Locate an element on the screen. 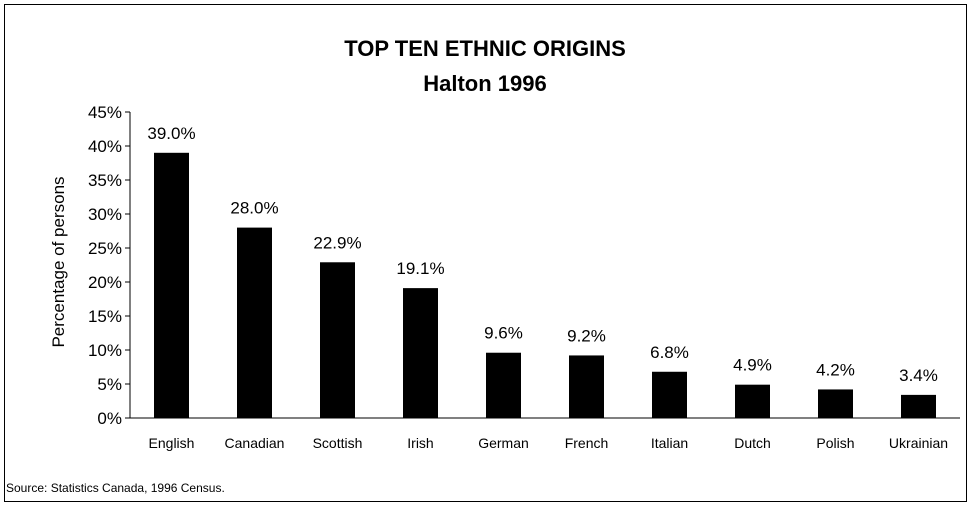  data-label-scottish: 22.9% is located at coordinates (337, 242).